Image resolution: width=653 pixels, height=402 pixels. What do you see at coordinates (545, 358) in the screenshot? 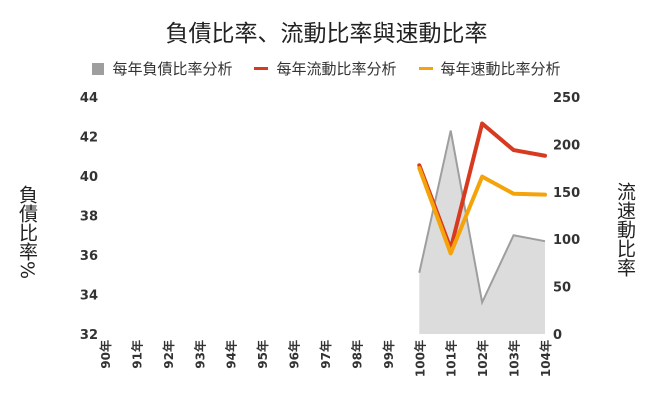
I see `x-tick-label: 104年` at bounding box center [545, 358].